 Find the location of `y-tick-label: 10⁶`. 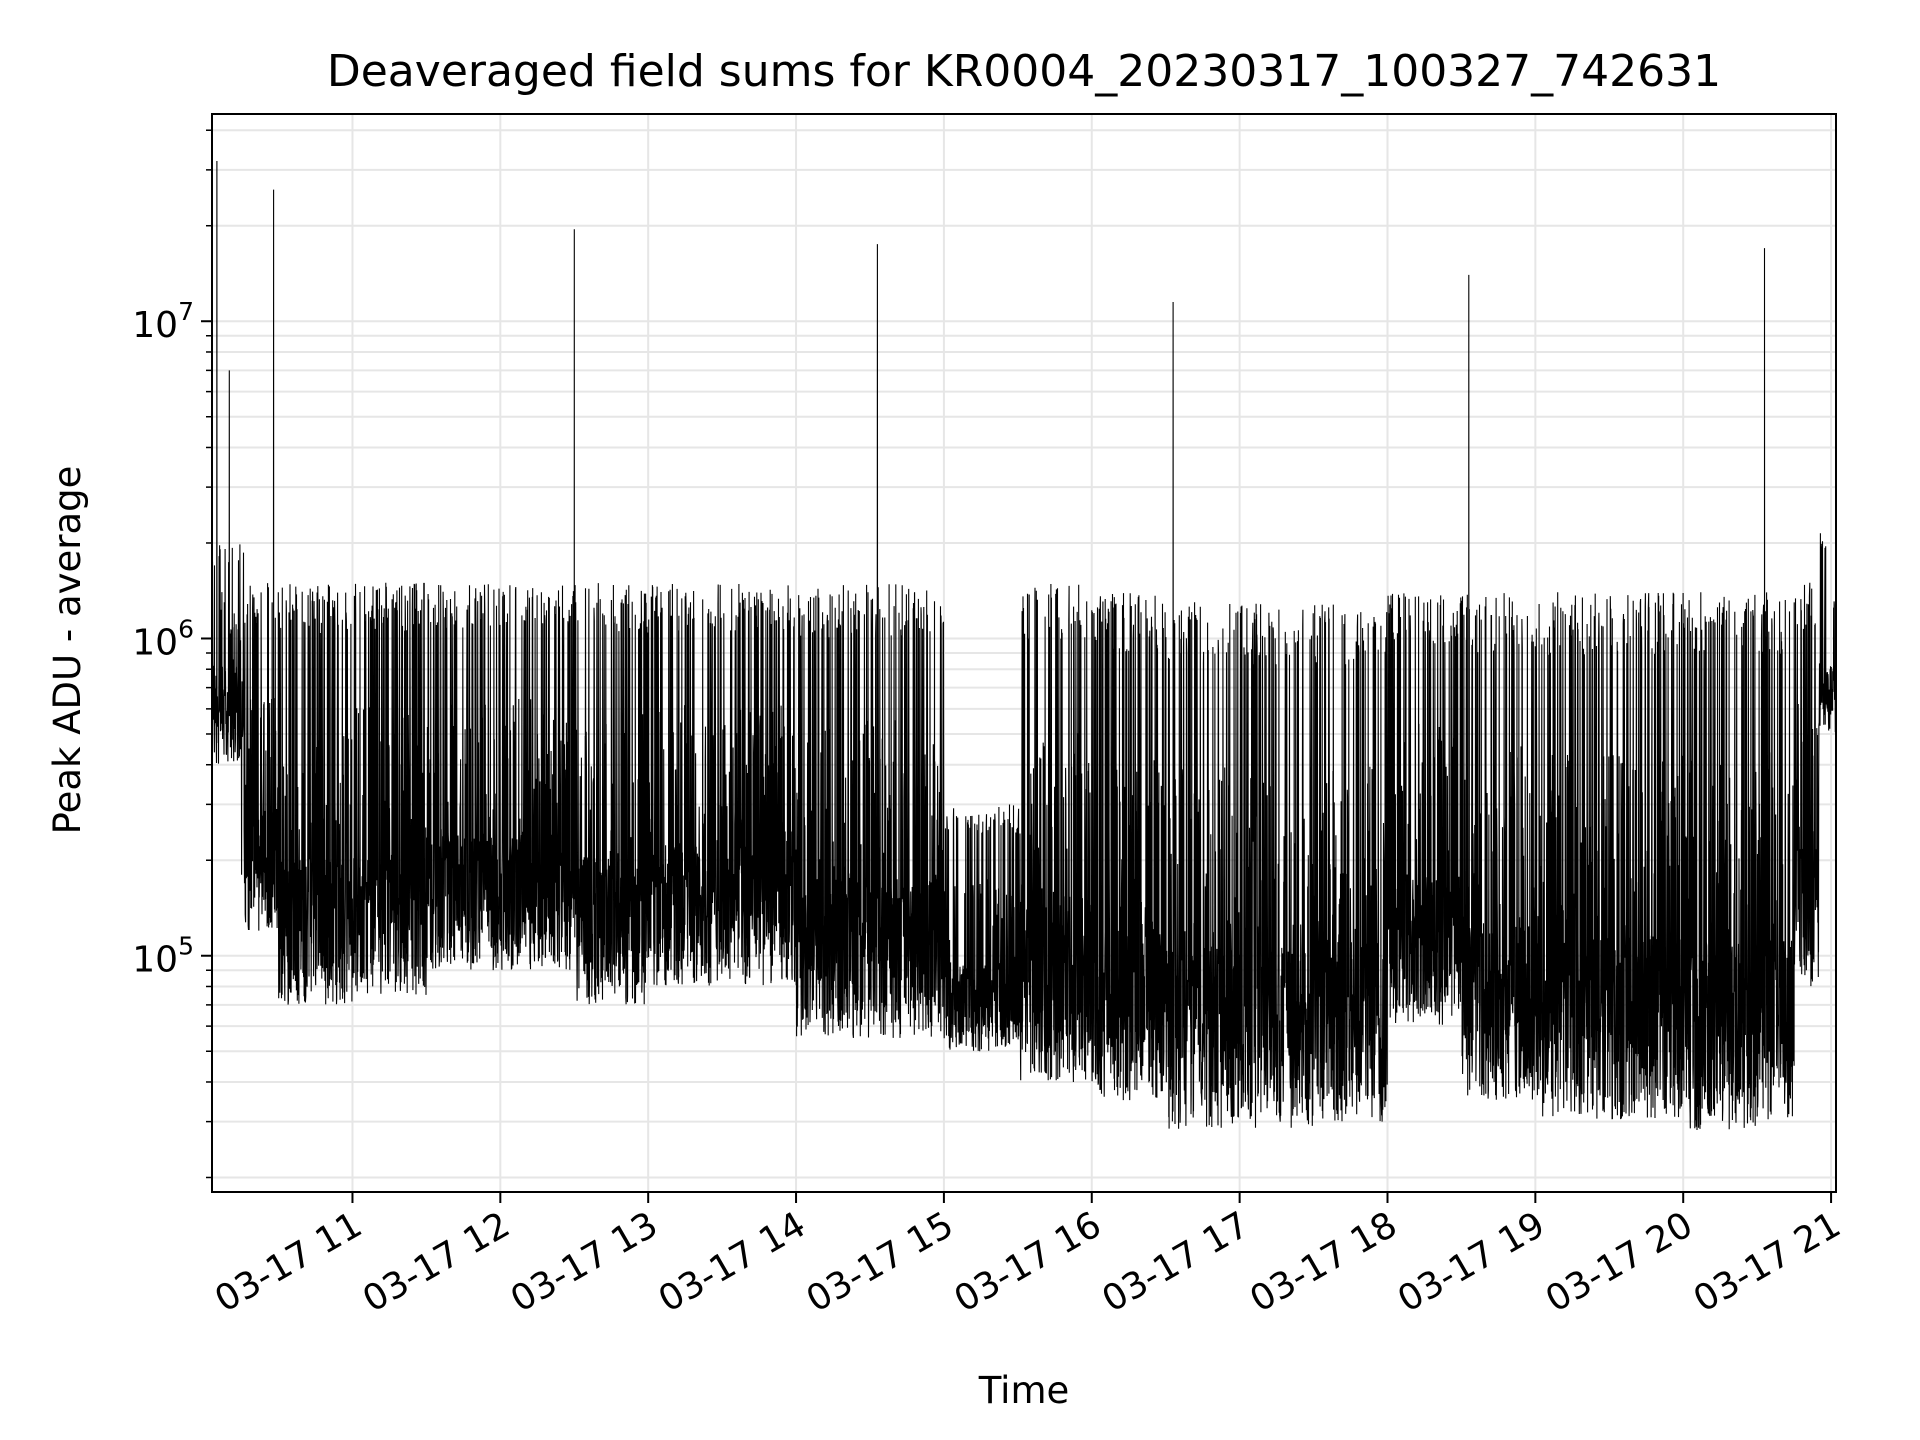

y-tick-label: 10⁶ is located at coordinates (163, 638).